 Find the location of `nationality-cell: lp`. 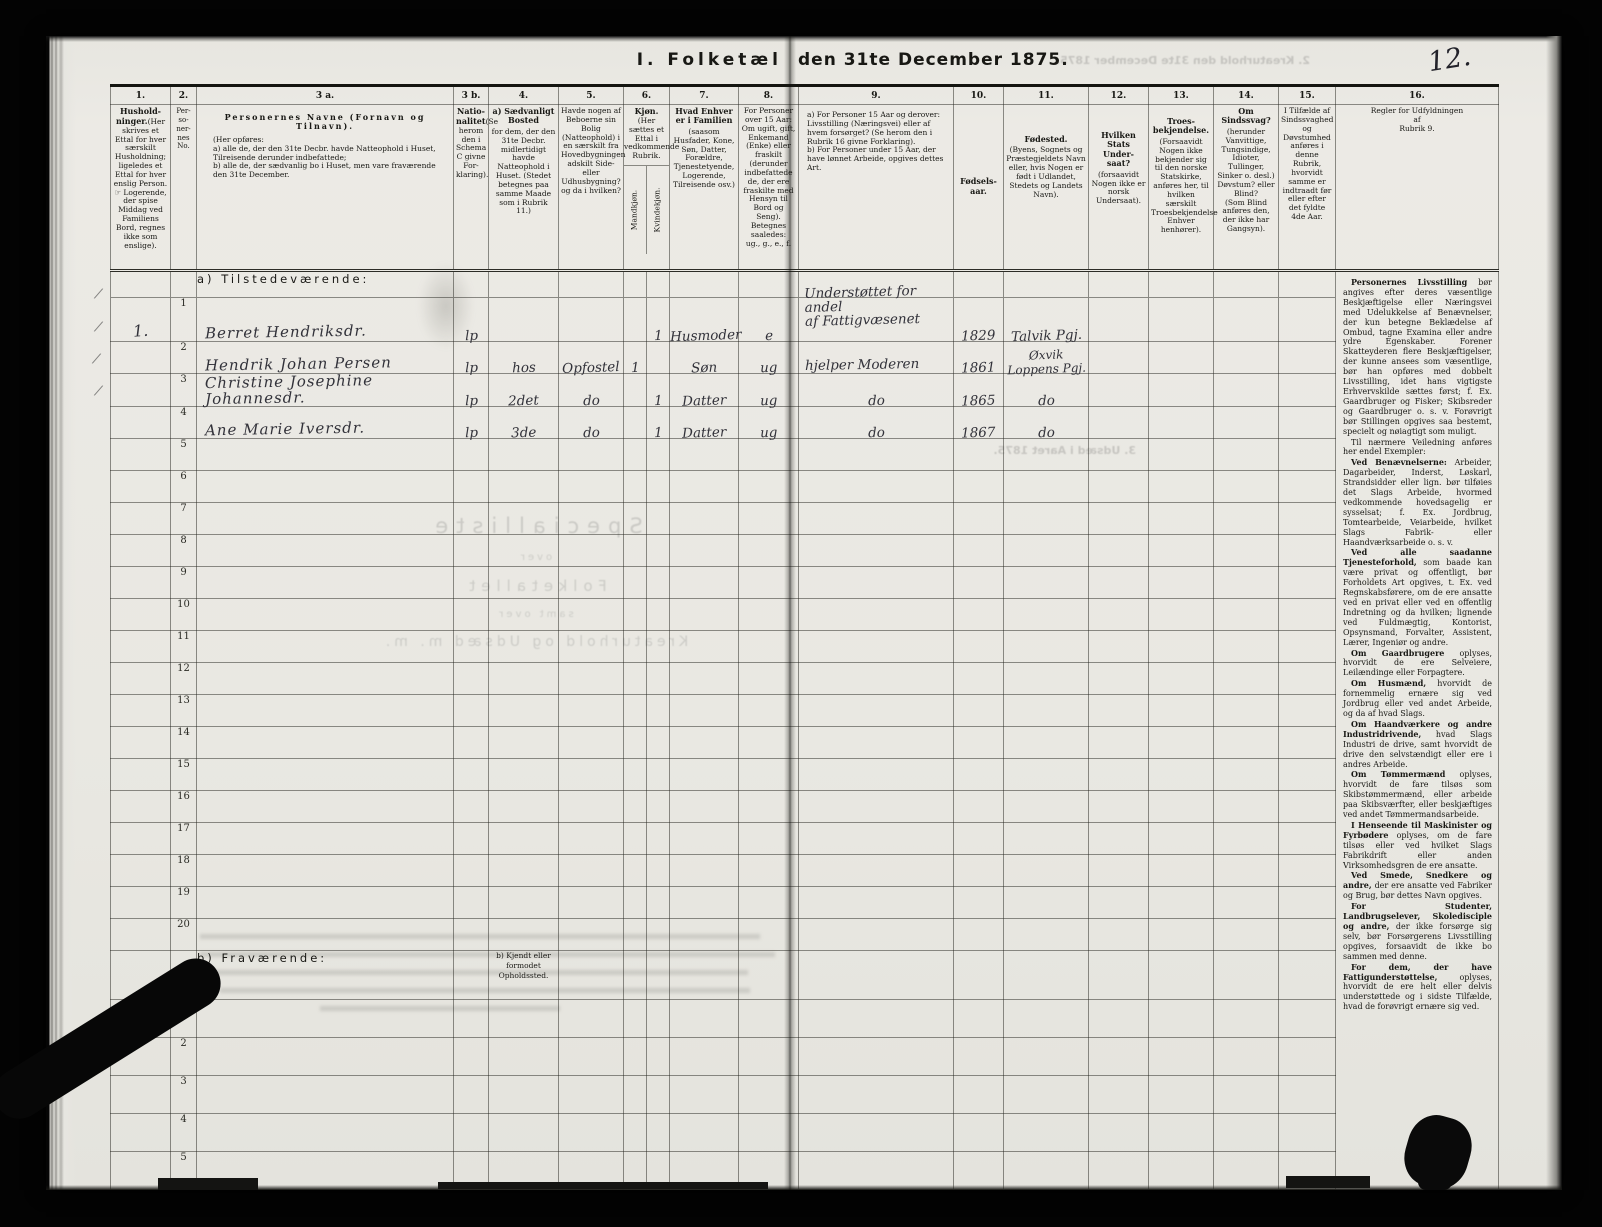

nationality-cell: lp is located at coordinates (471, 359).